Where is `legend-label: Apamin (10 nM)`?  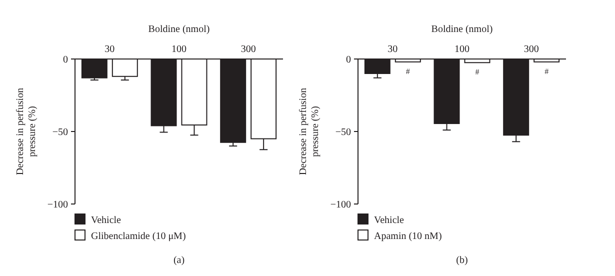
legend-label: Apamin (10 nM) is located at coordinates (408, 236).